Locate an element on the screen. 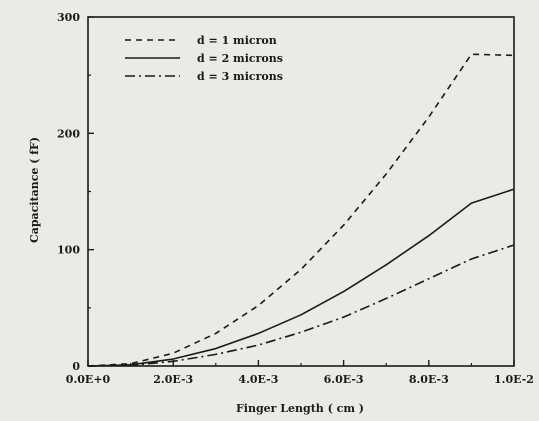 The image size is (539, 421). x-tick-label: 6.0E-3 is located at coordinates (344, 379).